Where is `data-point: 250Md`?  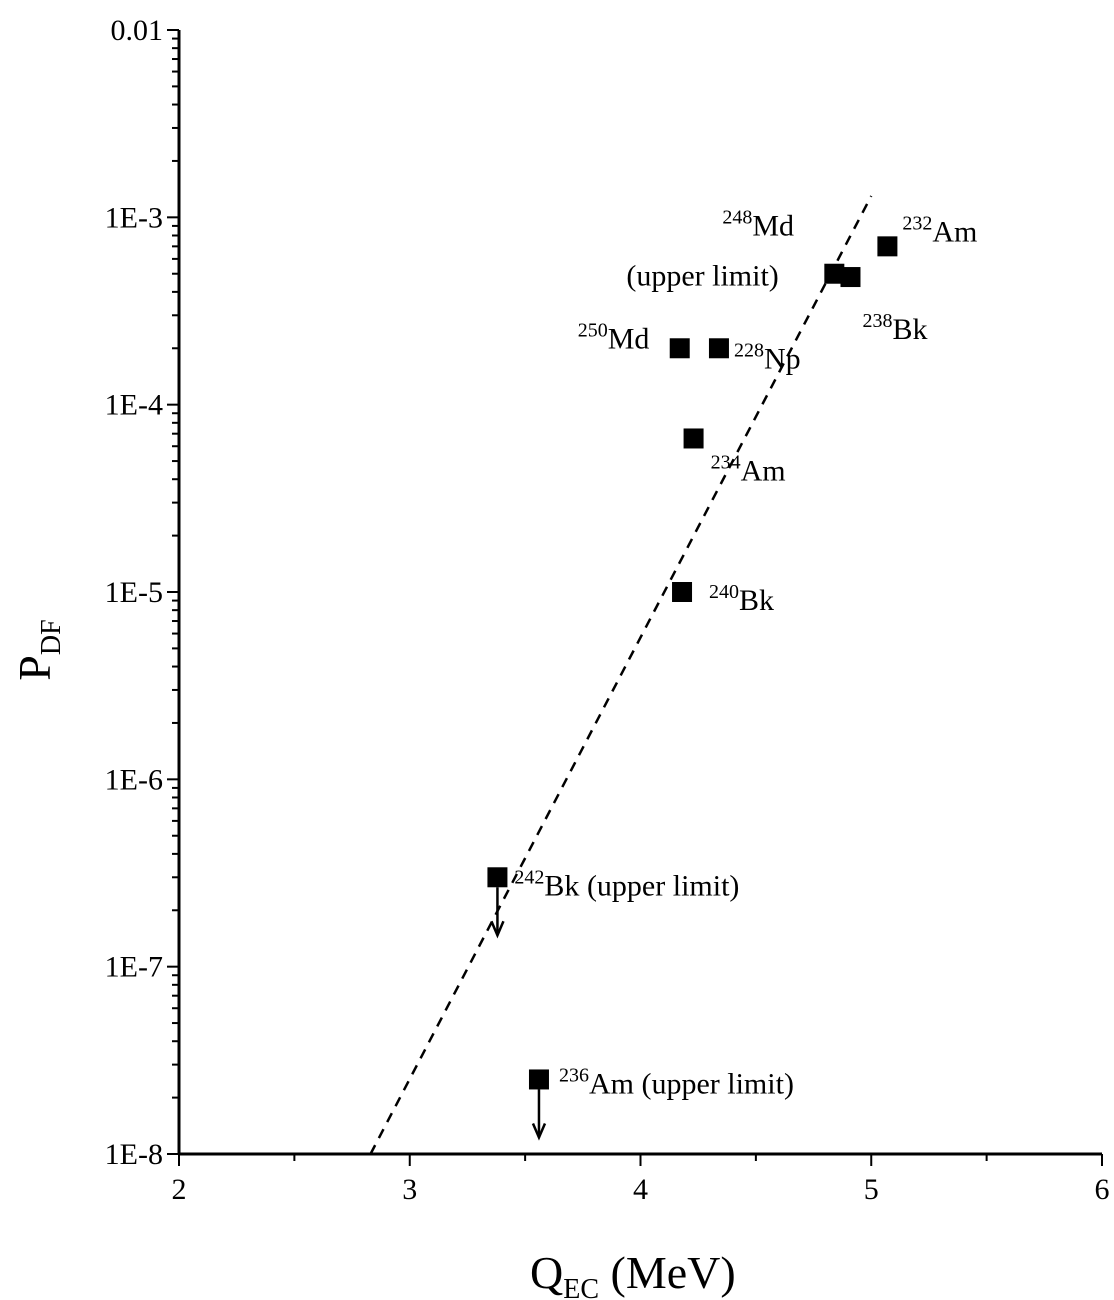 data-point: 250Md is located at coordinates (634, 339).